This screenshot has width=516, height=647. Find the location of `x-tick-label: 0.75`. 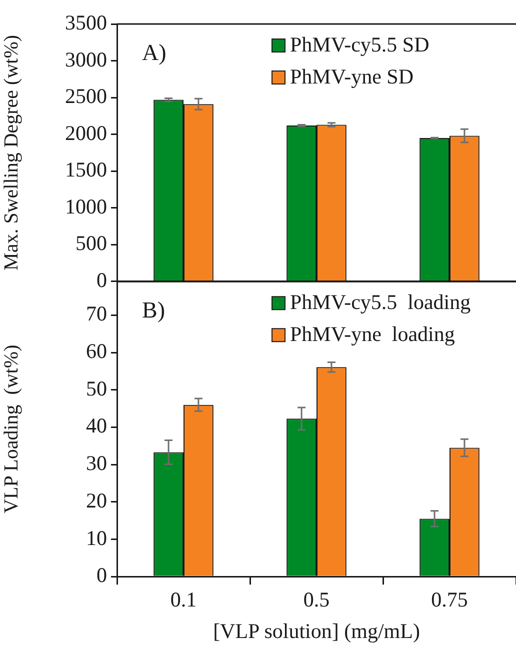

x-tick-label: 0.75 is located at coordinates (449, 600).